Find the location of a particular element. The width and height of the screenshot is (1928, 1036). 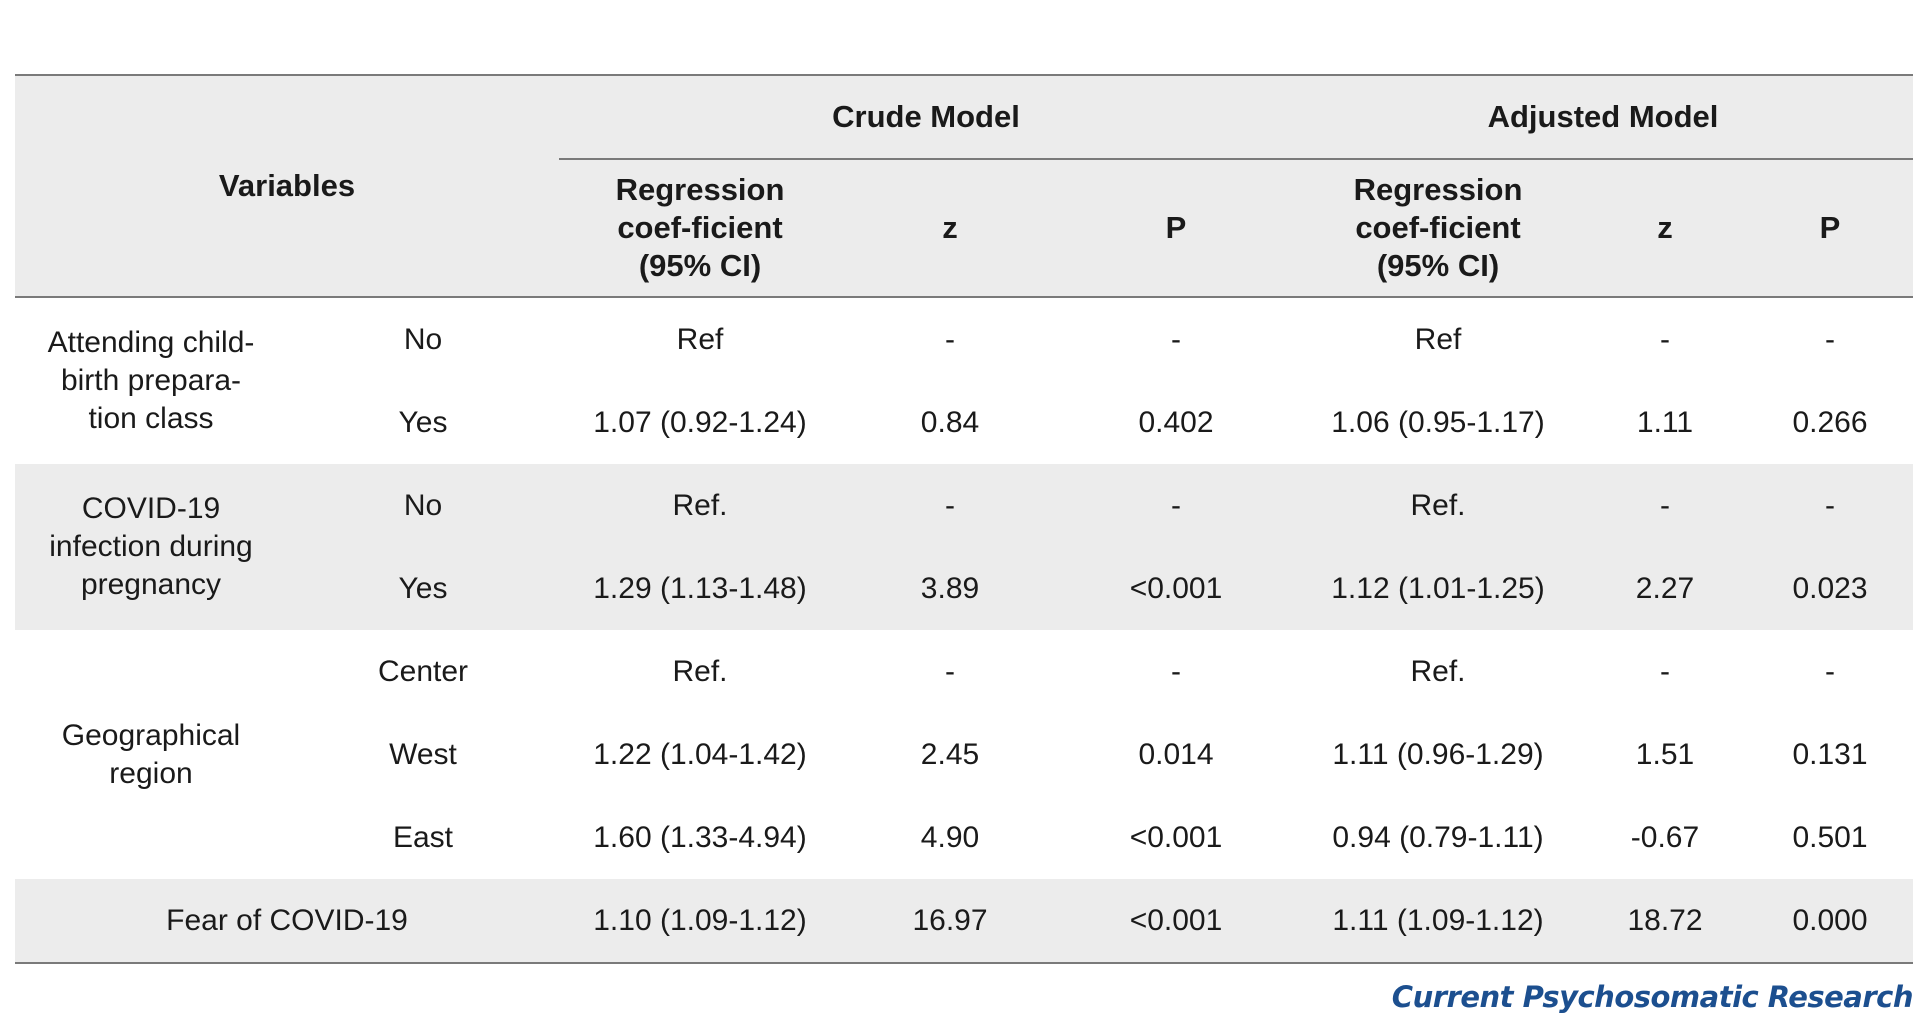

crude-z-cell: 16.97 is located at coordinates (950, 921).